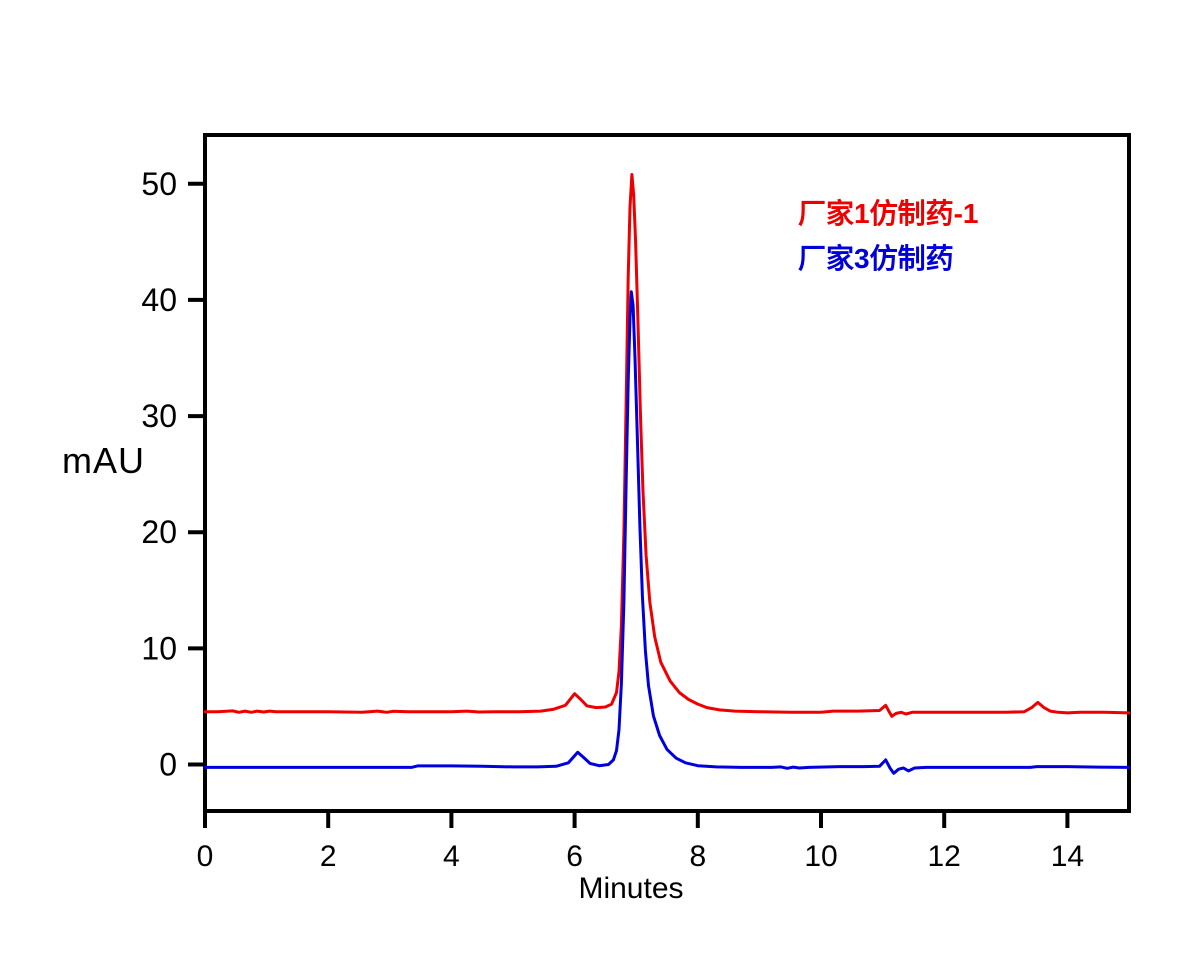  I want to click on y-tick-label: 50, so click(159, 184).